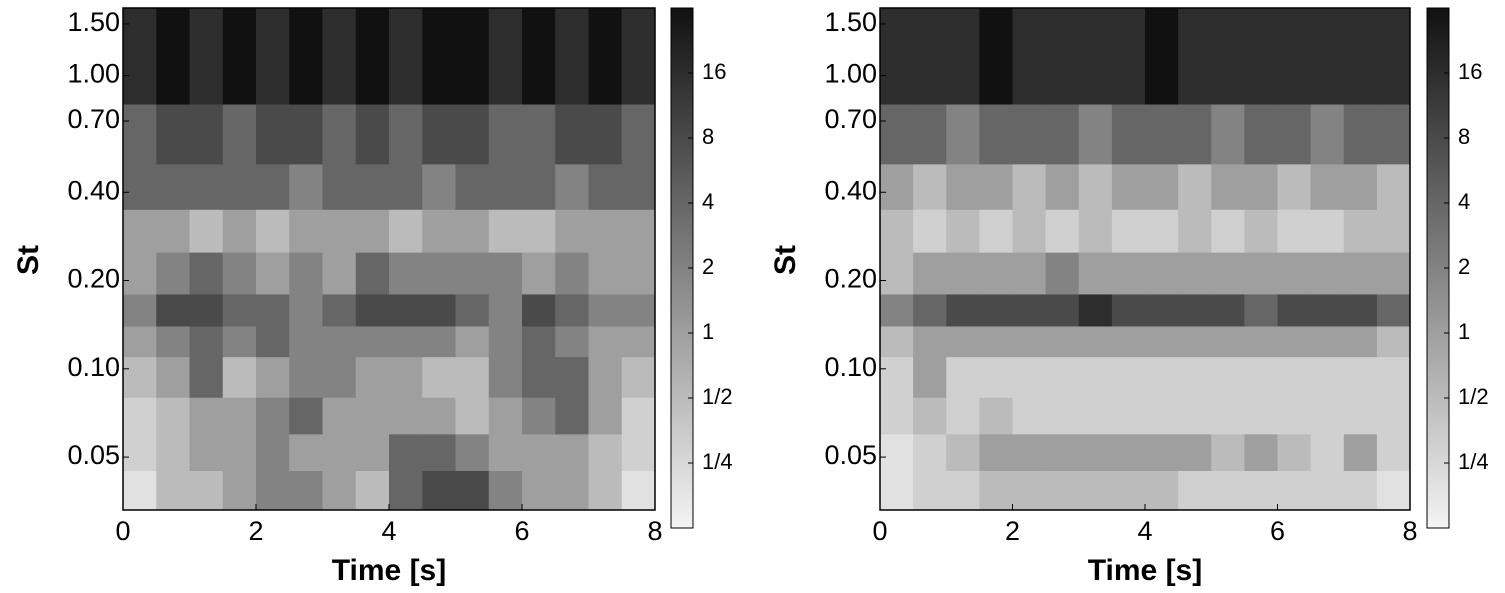 The image size is (1505, 593). I want to click on y-tick-label: 0.70, so click(93, 119).